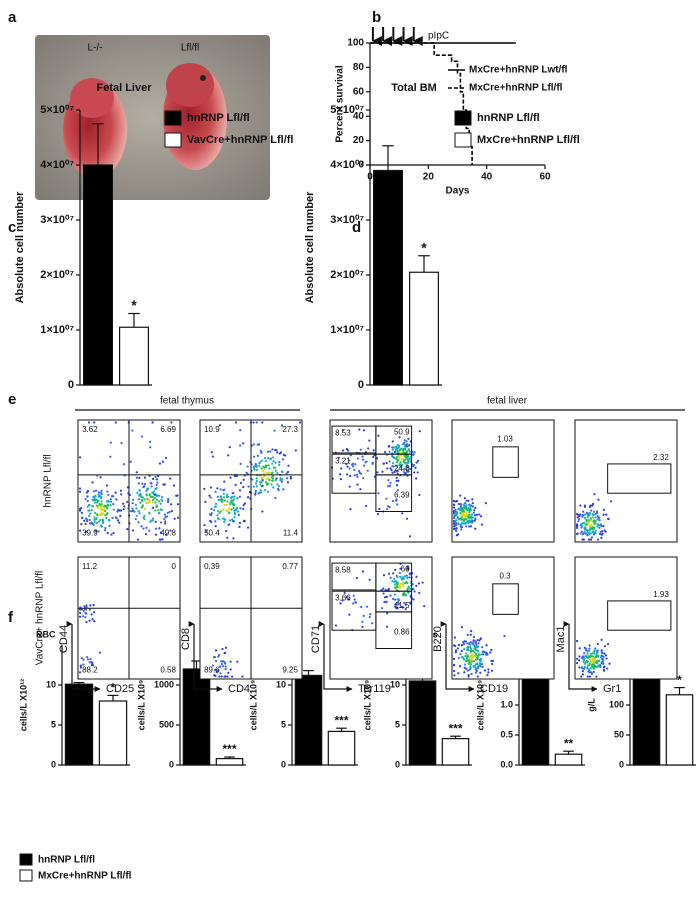  Describe the element at coordinates (12, 17) in the screenshot. I see `panel-label: a` at that location.